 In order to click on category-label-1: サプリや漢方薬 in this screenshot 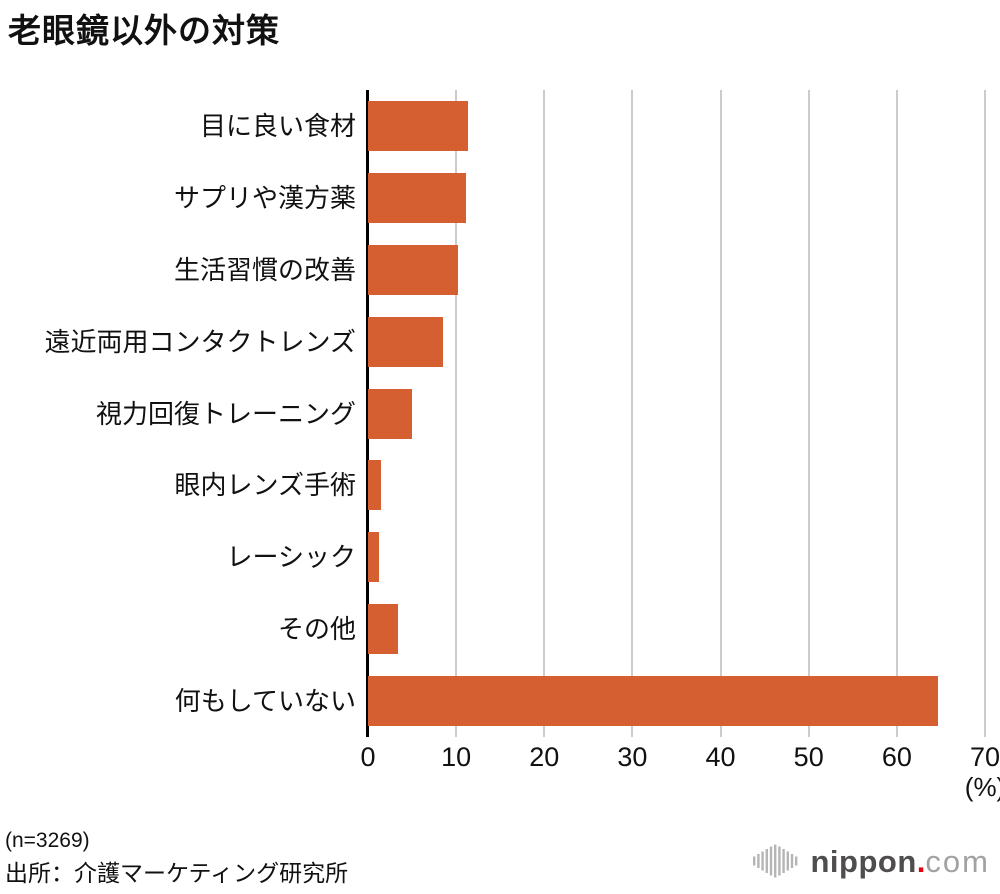, I will do `click(264, 197)`.